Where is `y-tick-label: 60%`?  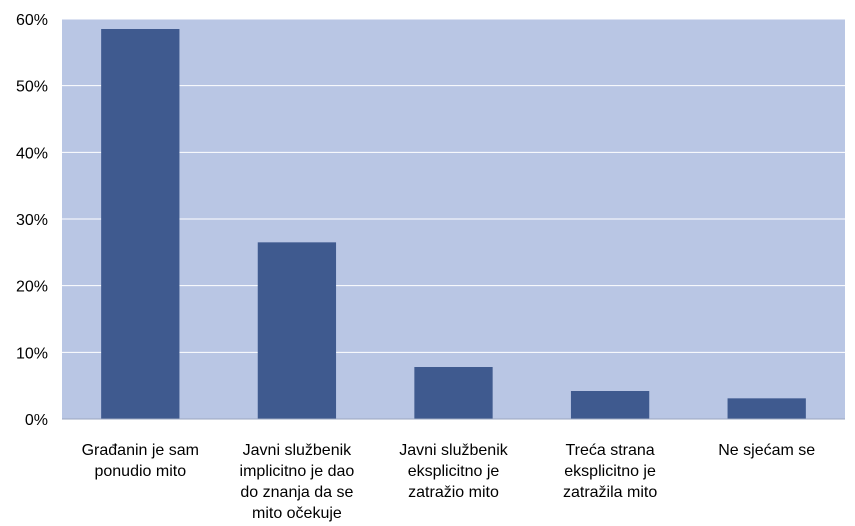
y-tick-label: 60% is located at coordinates (32, 20).